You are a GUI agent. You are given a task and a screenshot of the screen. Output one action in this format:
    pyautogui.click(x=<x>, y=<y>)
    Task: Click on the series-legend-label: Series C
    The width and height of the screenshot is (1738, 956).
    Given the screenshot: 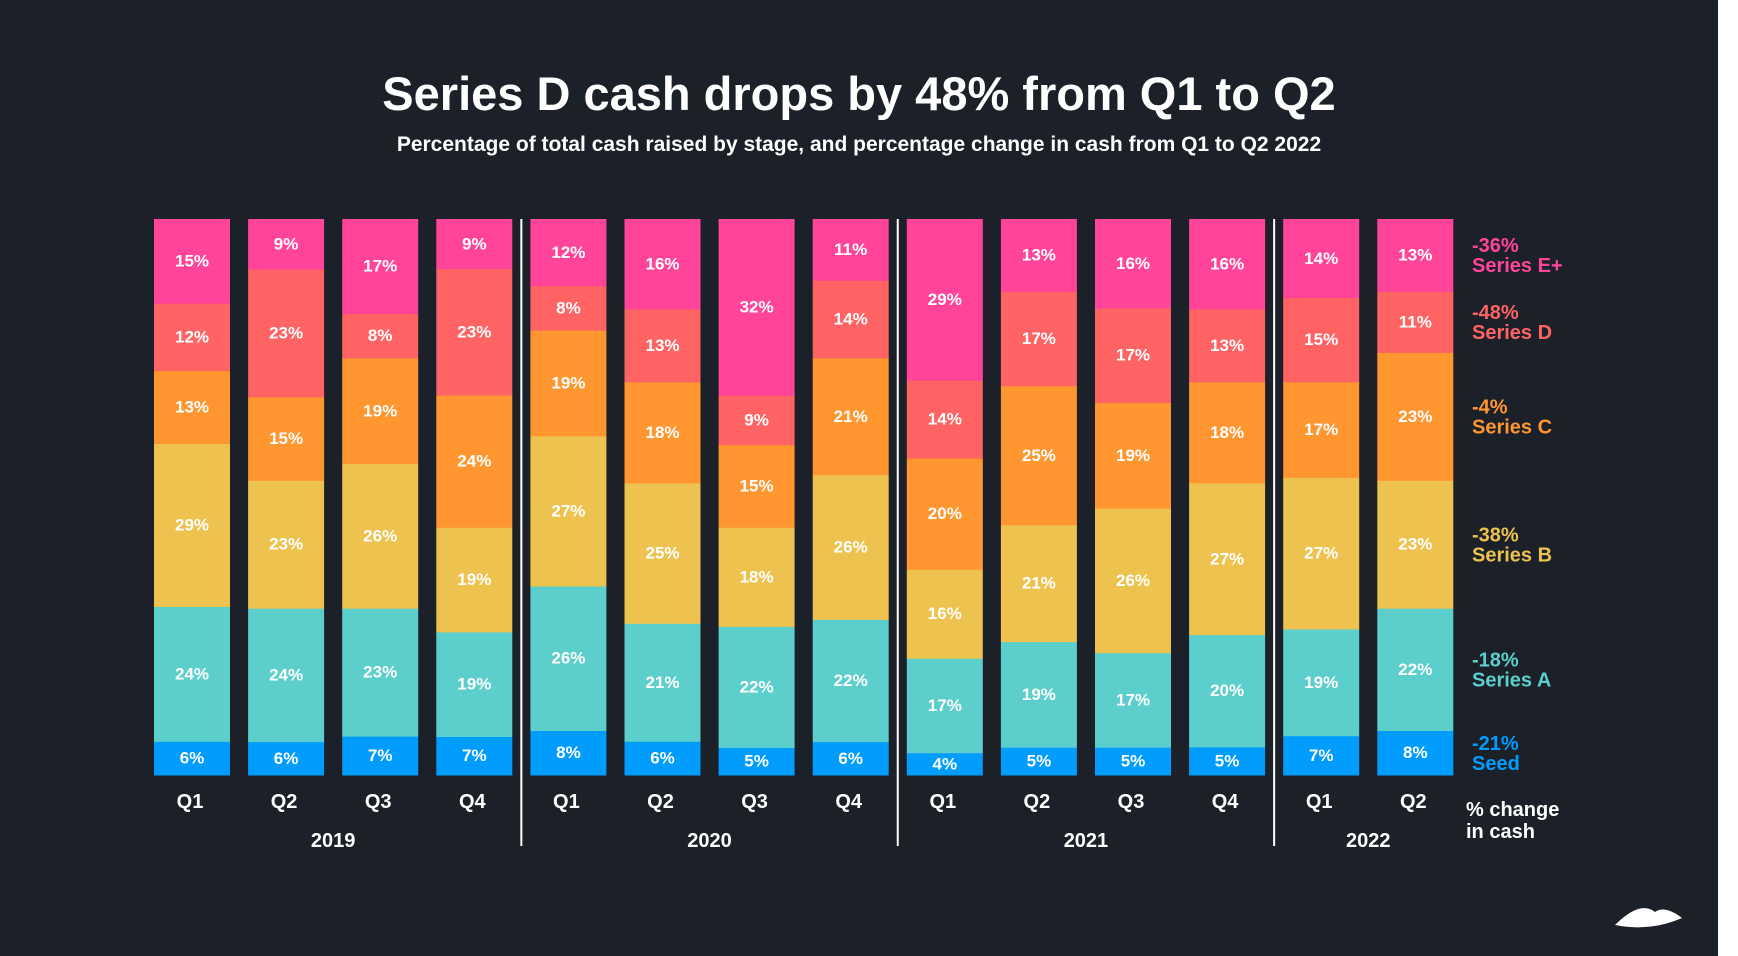 What is the action you would take?
    pyautogui.click(x=1512, y=427)
    